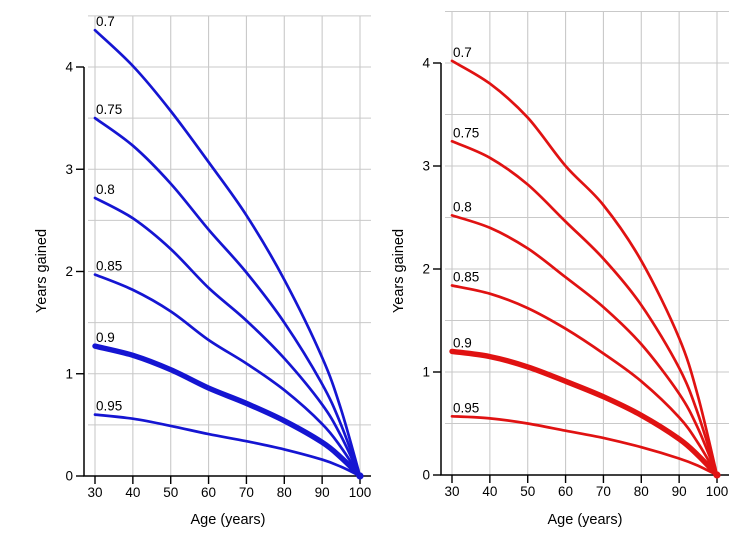  What do you see at coordinates (585, 520) in the screenshot?
I see `x-axis-title-right: Age (years)` at bounding box center [585, 520].